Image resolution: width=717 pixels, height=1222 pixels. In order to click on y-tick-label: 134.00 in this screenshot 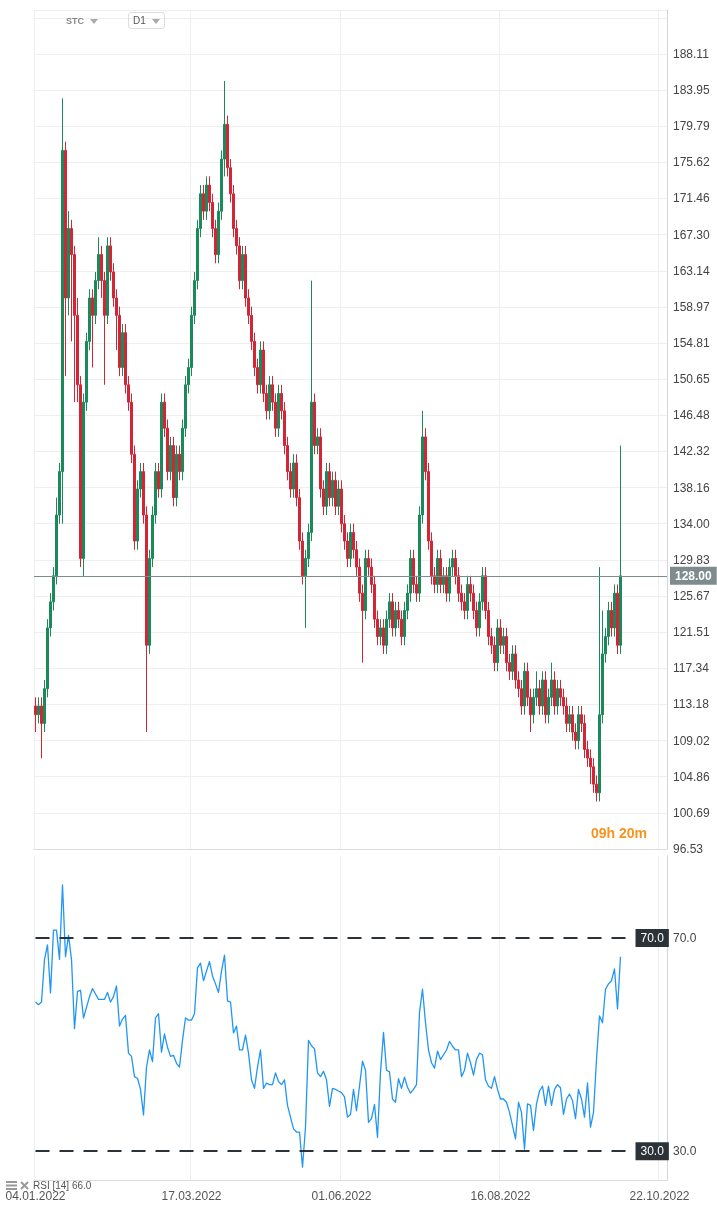, I will do `click(692, 523)`.